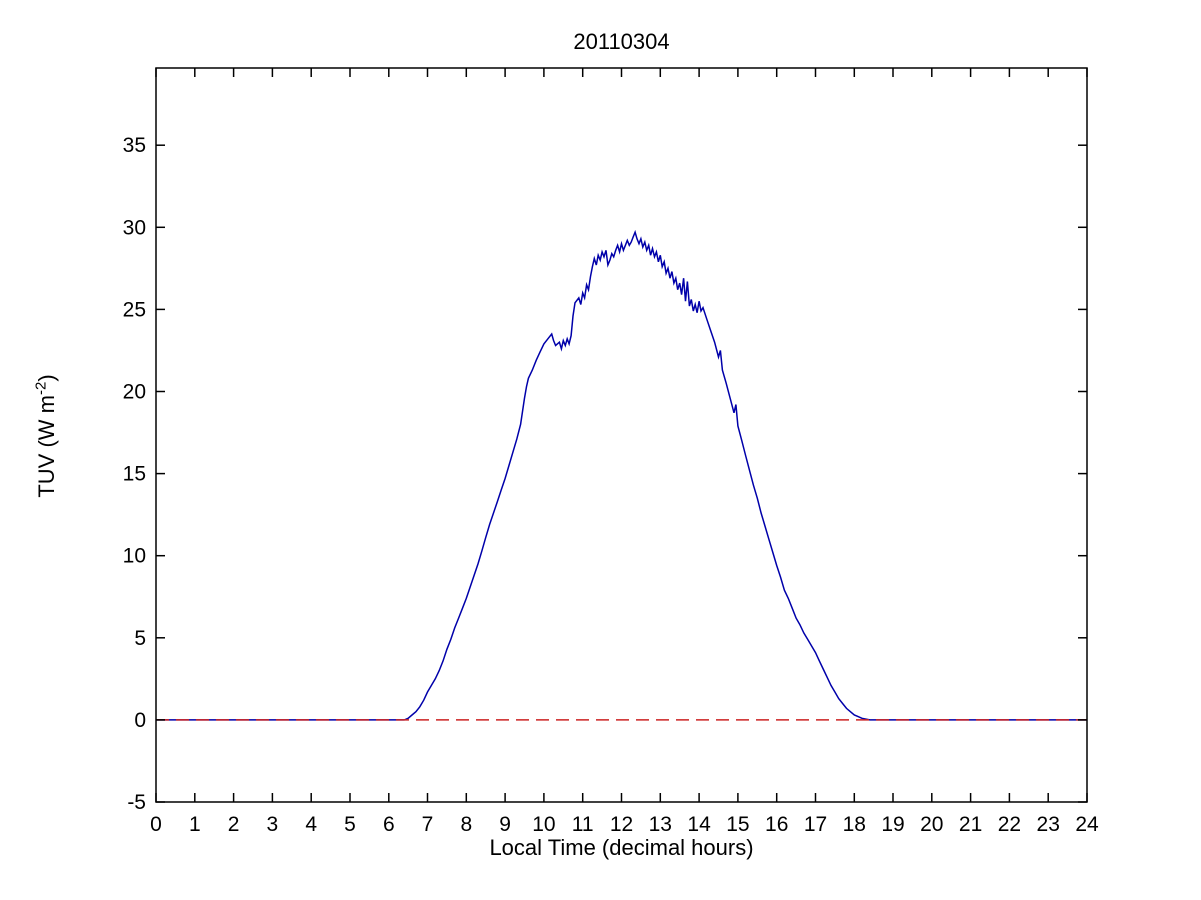 The image size is (1201, 900). What do you see at coordinates (41, 388) in the screenshot?
I see `y-axis-label-superscript: -2` at bounding box center [41, 388].